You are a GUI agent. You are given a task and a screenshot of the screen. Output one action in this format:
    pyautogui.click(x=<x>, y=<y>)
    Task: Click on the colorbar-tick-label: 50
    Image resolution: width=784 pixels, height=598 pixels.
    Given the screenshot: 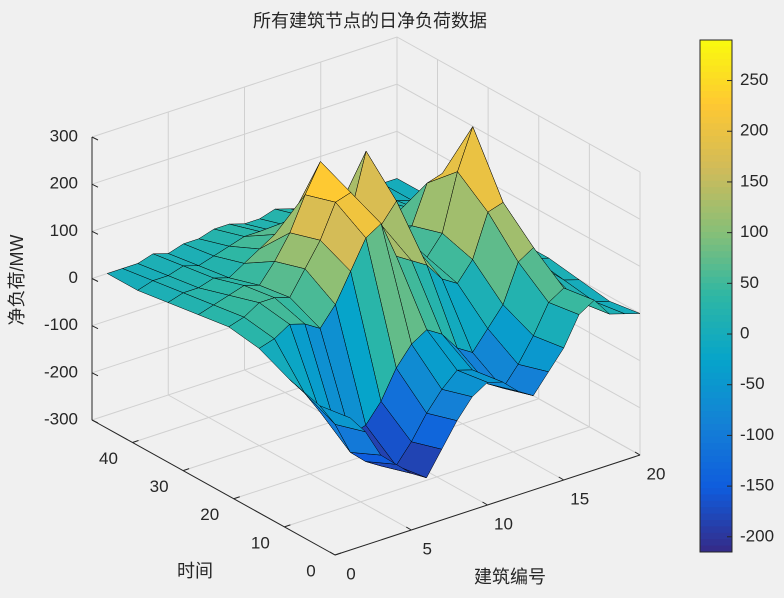 What is the action you would take?
    pyautogui.click(x=749, y=282)
    